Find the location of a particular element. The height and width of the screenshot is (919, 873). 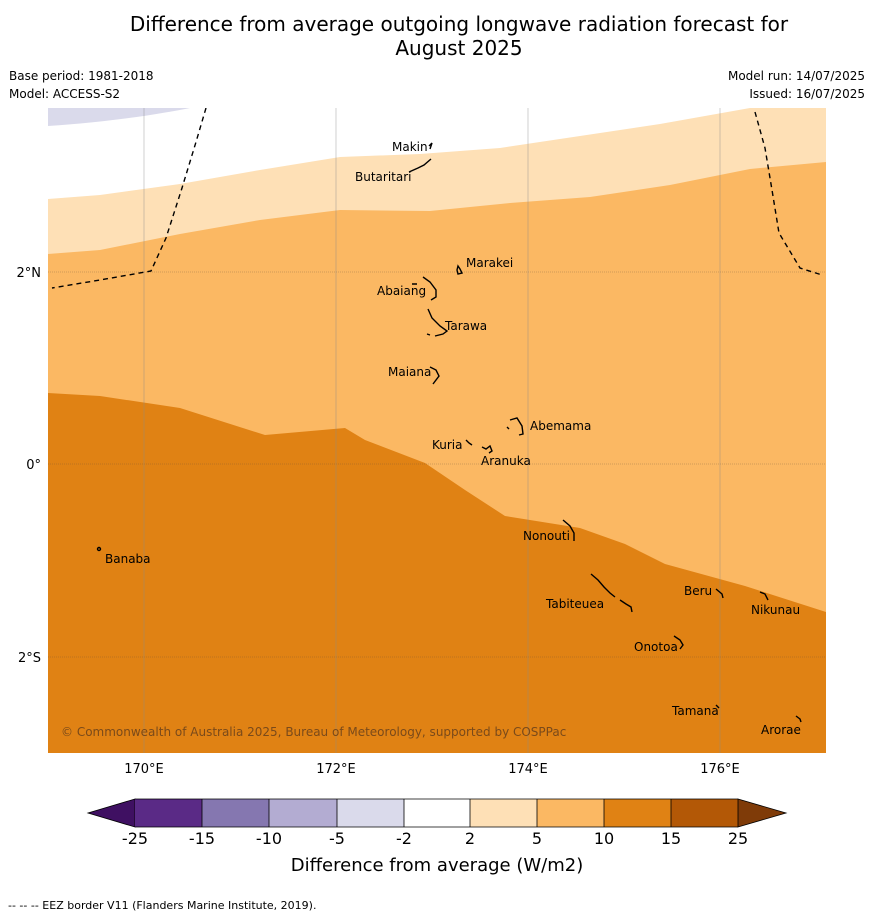

issued-date: Issued: 16/07/2025 is located at coordinates (807, 94).